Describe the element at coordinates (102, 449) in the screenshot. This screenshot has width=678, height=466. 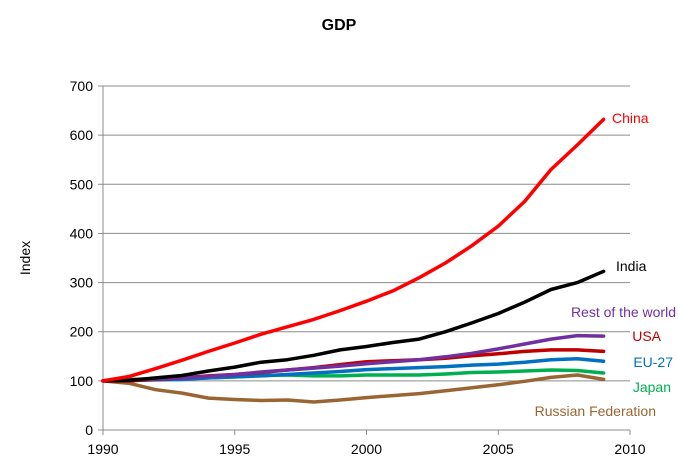
I see `x-tick-label: 1990` at that location.